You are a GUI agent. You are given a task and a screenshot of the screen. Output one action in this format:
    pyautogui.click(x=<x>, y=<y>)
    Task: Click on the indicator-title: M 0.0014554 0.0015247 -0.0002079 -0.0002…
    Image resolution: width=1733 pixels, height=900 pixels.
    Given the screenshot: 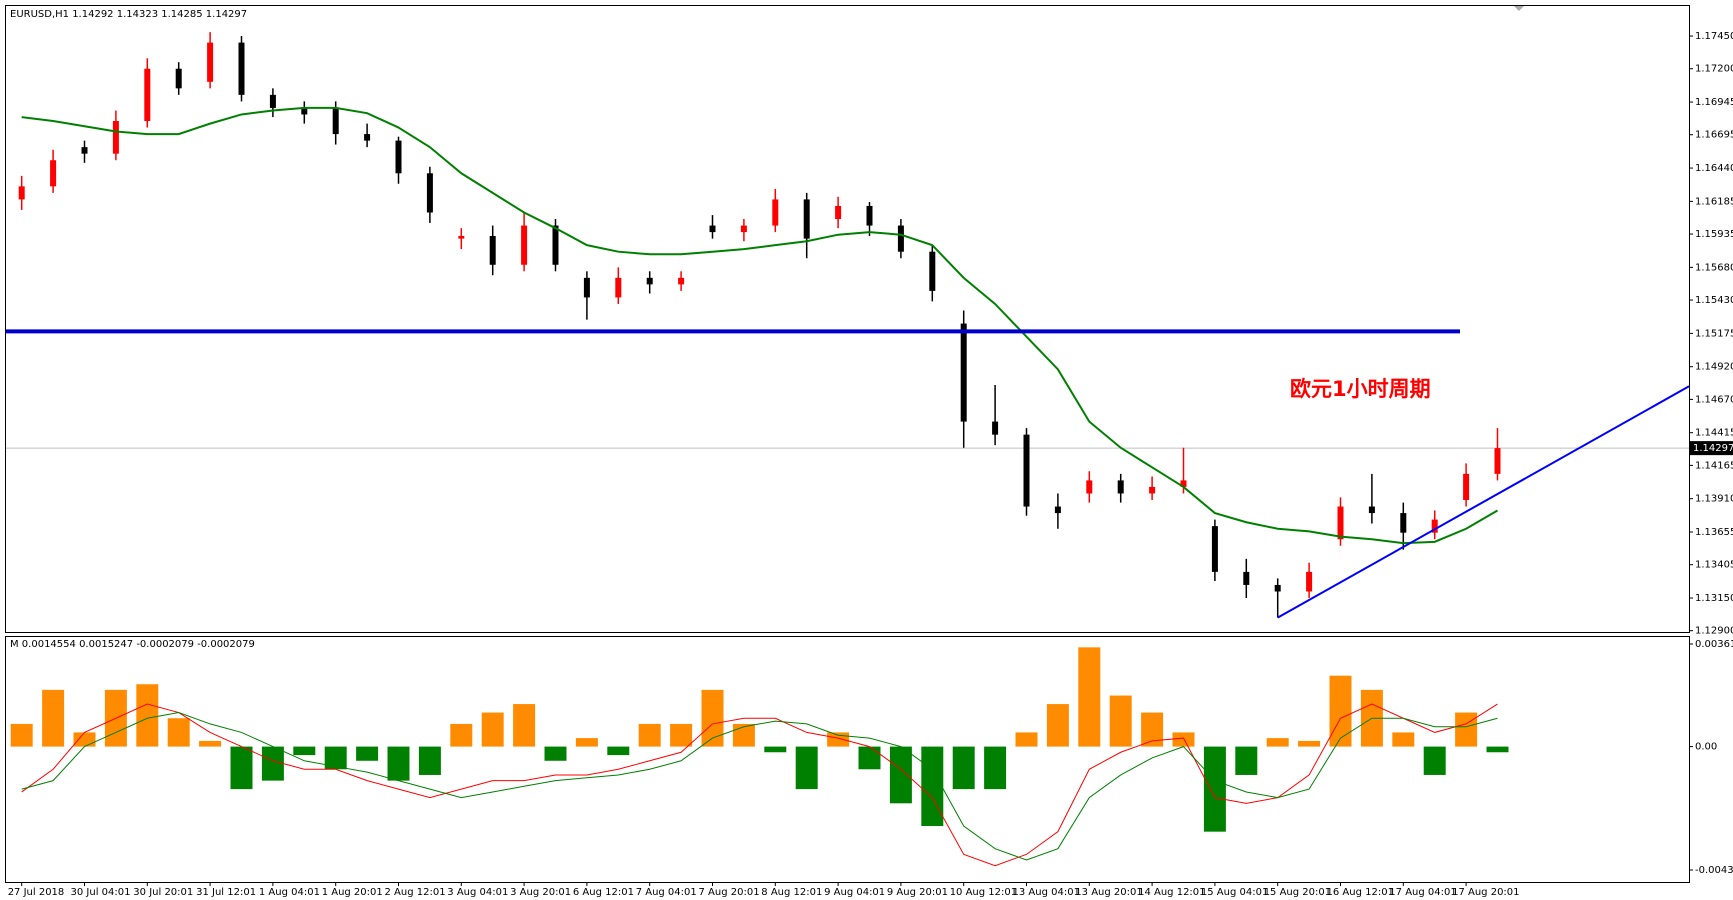 What is the action you would take?
    pyautogui.click(x=132, y=644)
    